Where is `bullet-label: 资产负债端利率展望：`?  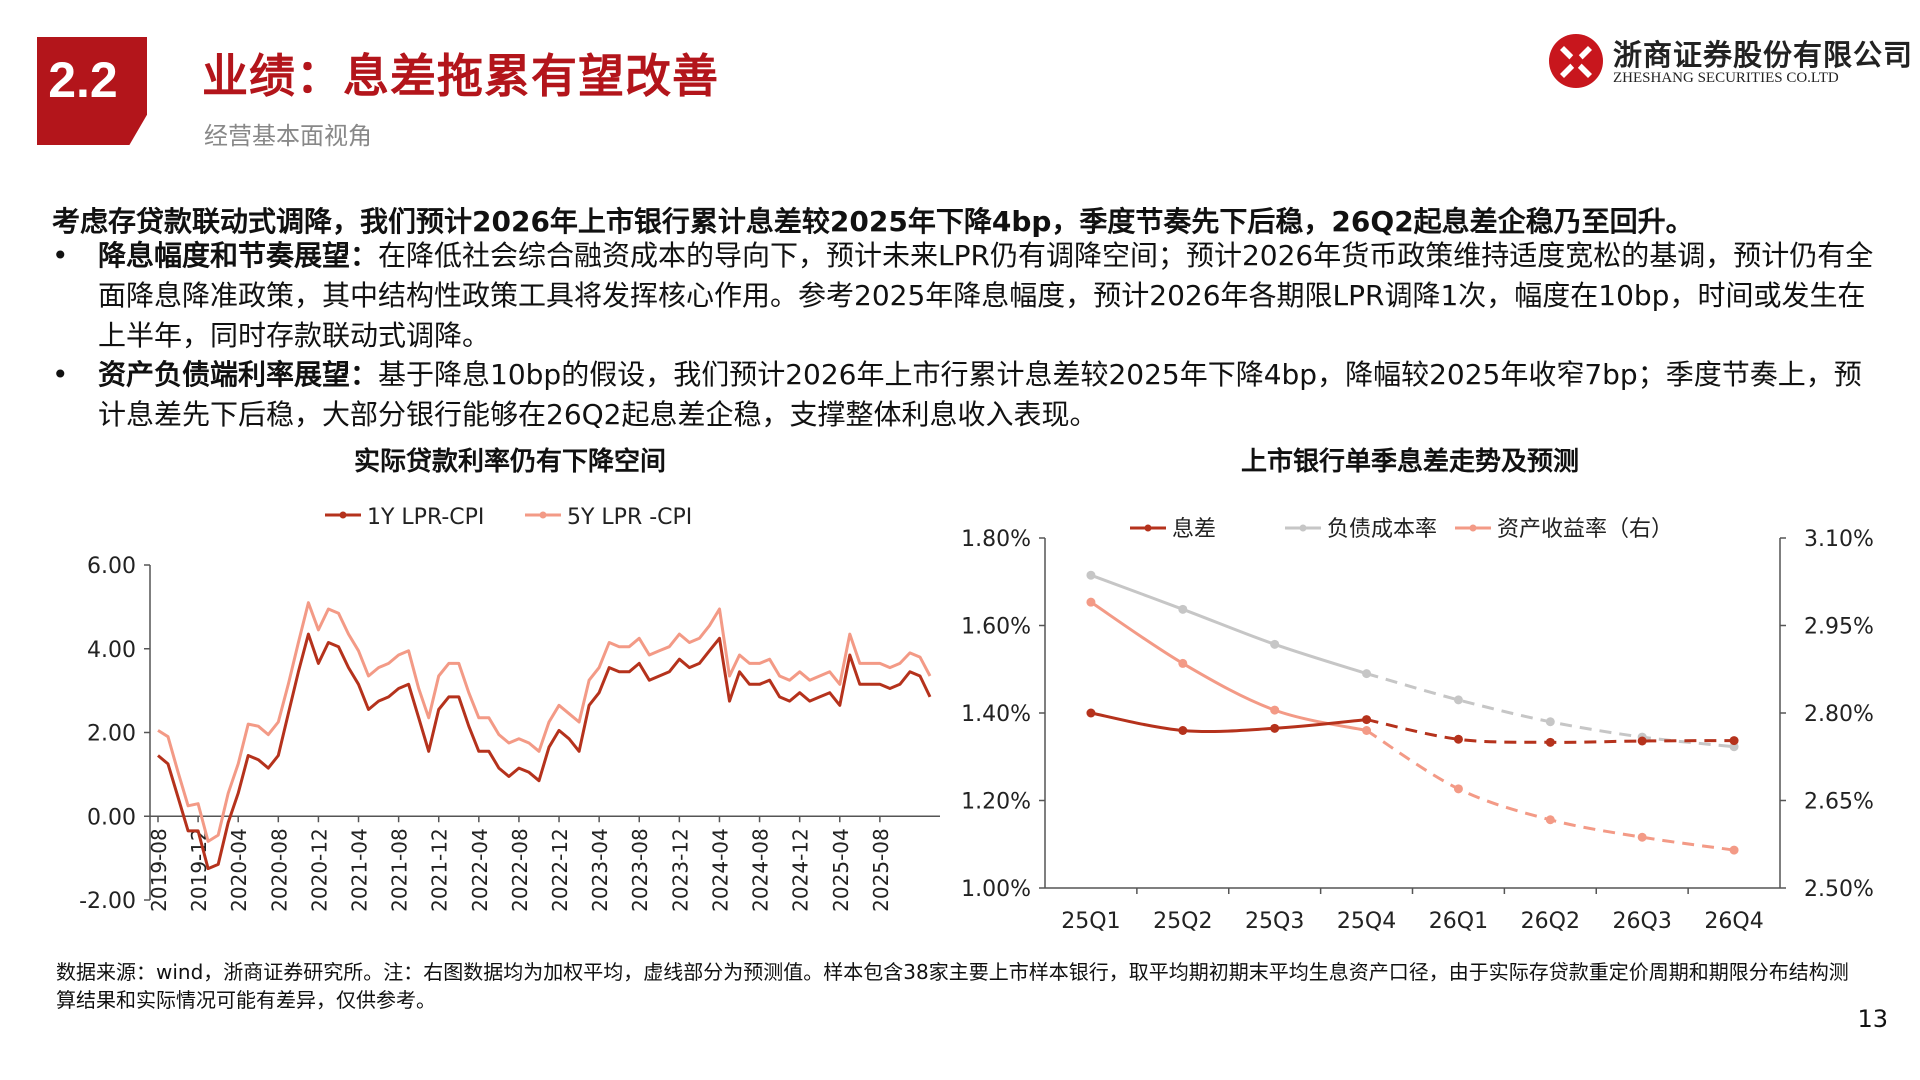
bullet-label: 资产负债端利率展望： is located at coordinates (238, 374).